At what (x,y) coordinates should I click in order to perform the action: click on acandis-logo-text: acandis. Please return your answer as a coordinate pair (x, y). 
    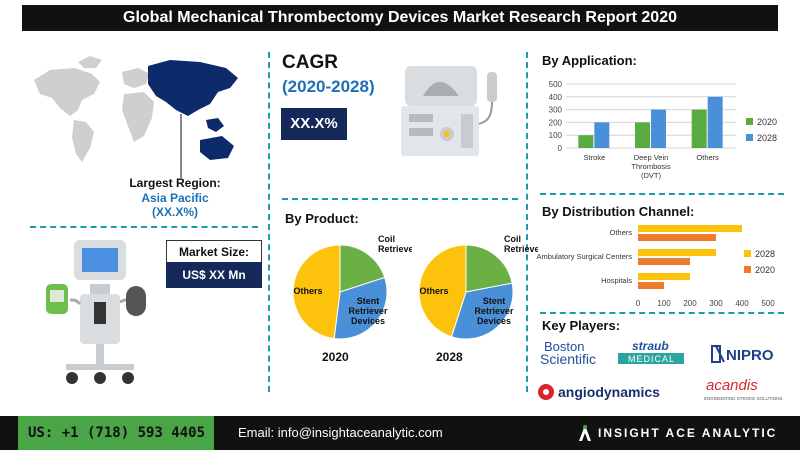
    Looking at the image, I should click on (732, 385).